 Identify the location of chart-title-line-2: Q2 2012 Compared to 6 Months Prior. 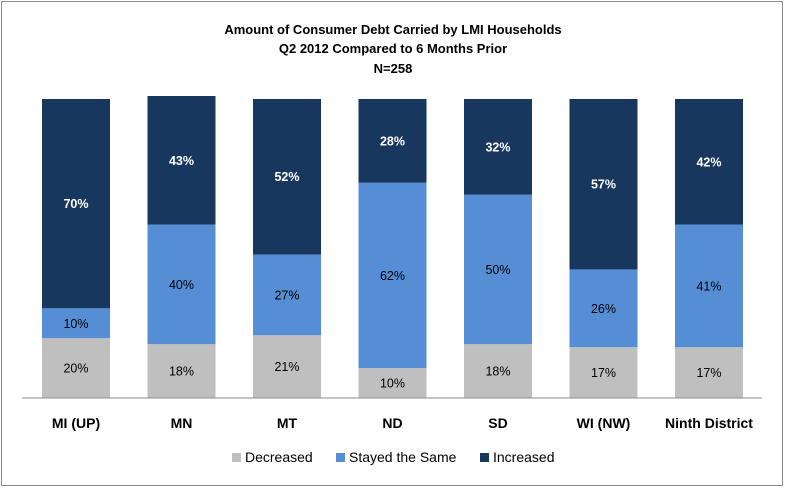
(393, 48).